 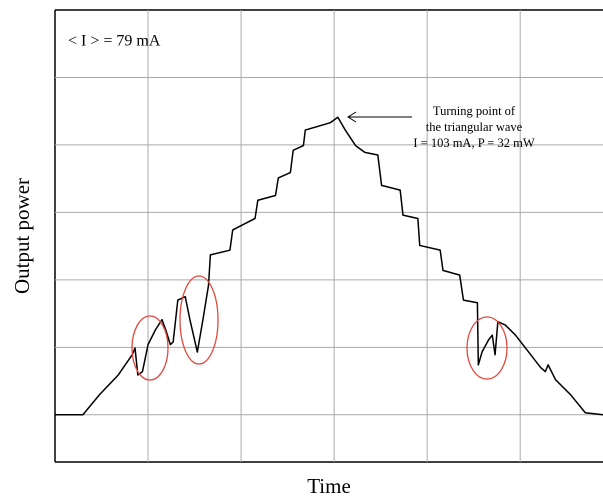 What do you see at coordinates (473, 143) in the screenshot?
I see `annotation: I = 103 mA, P = 32 mW` at bounding box center [473, 143].